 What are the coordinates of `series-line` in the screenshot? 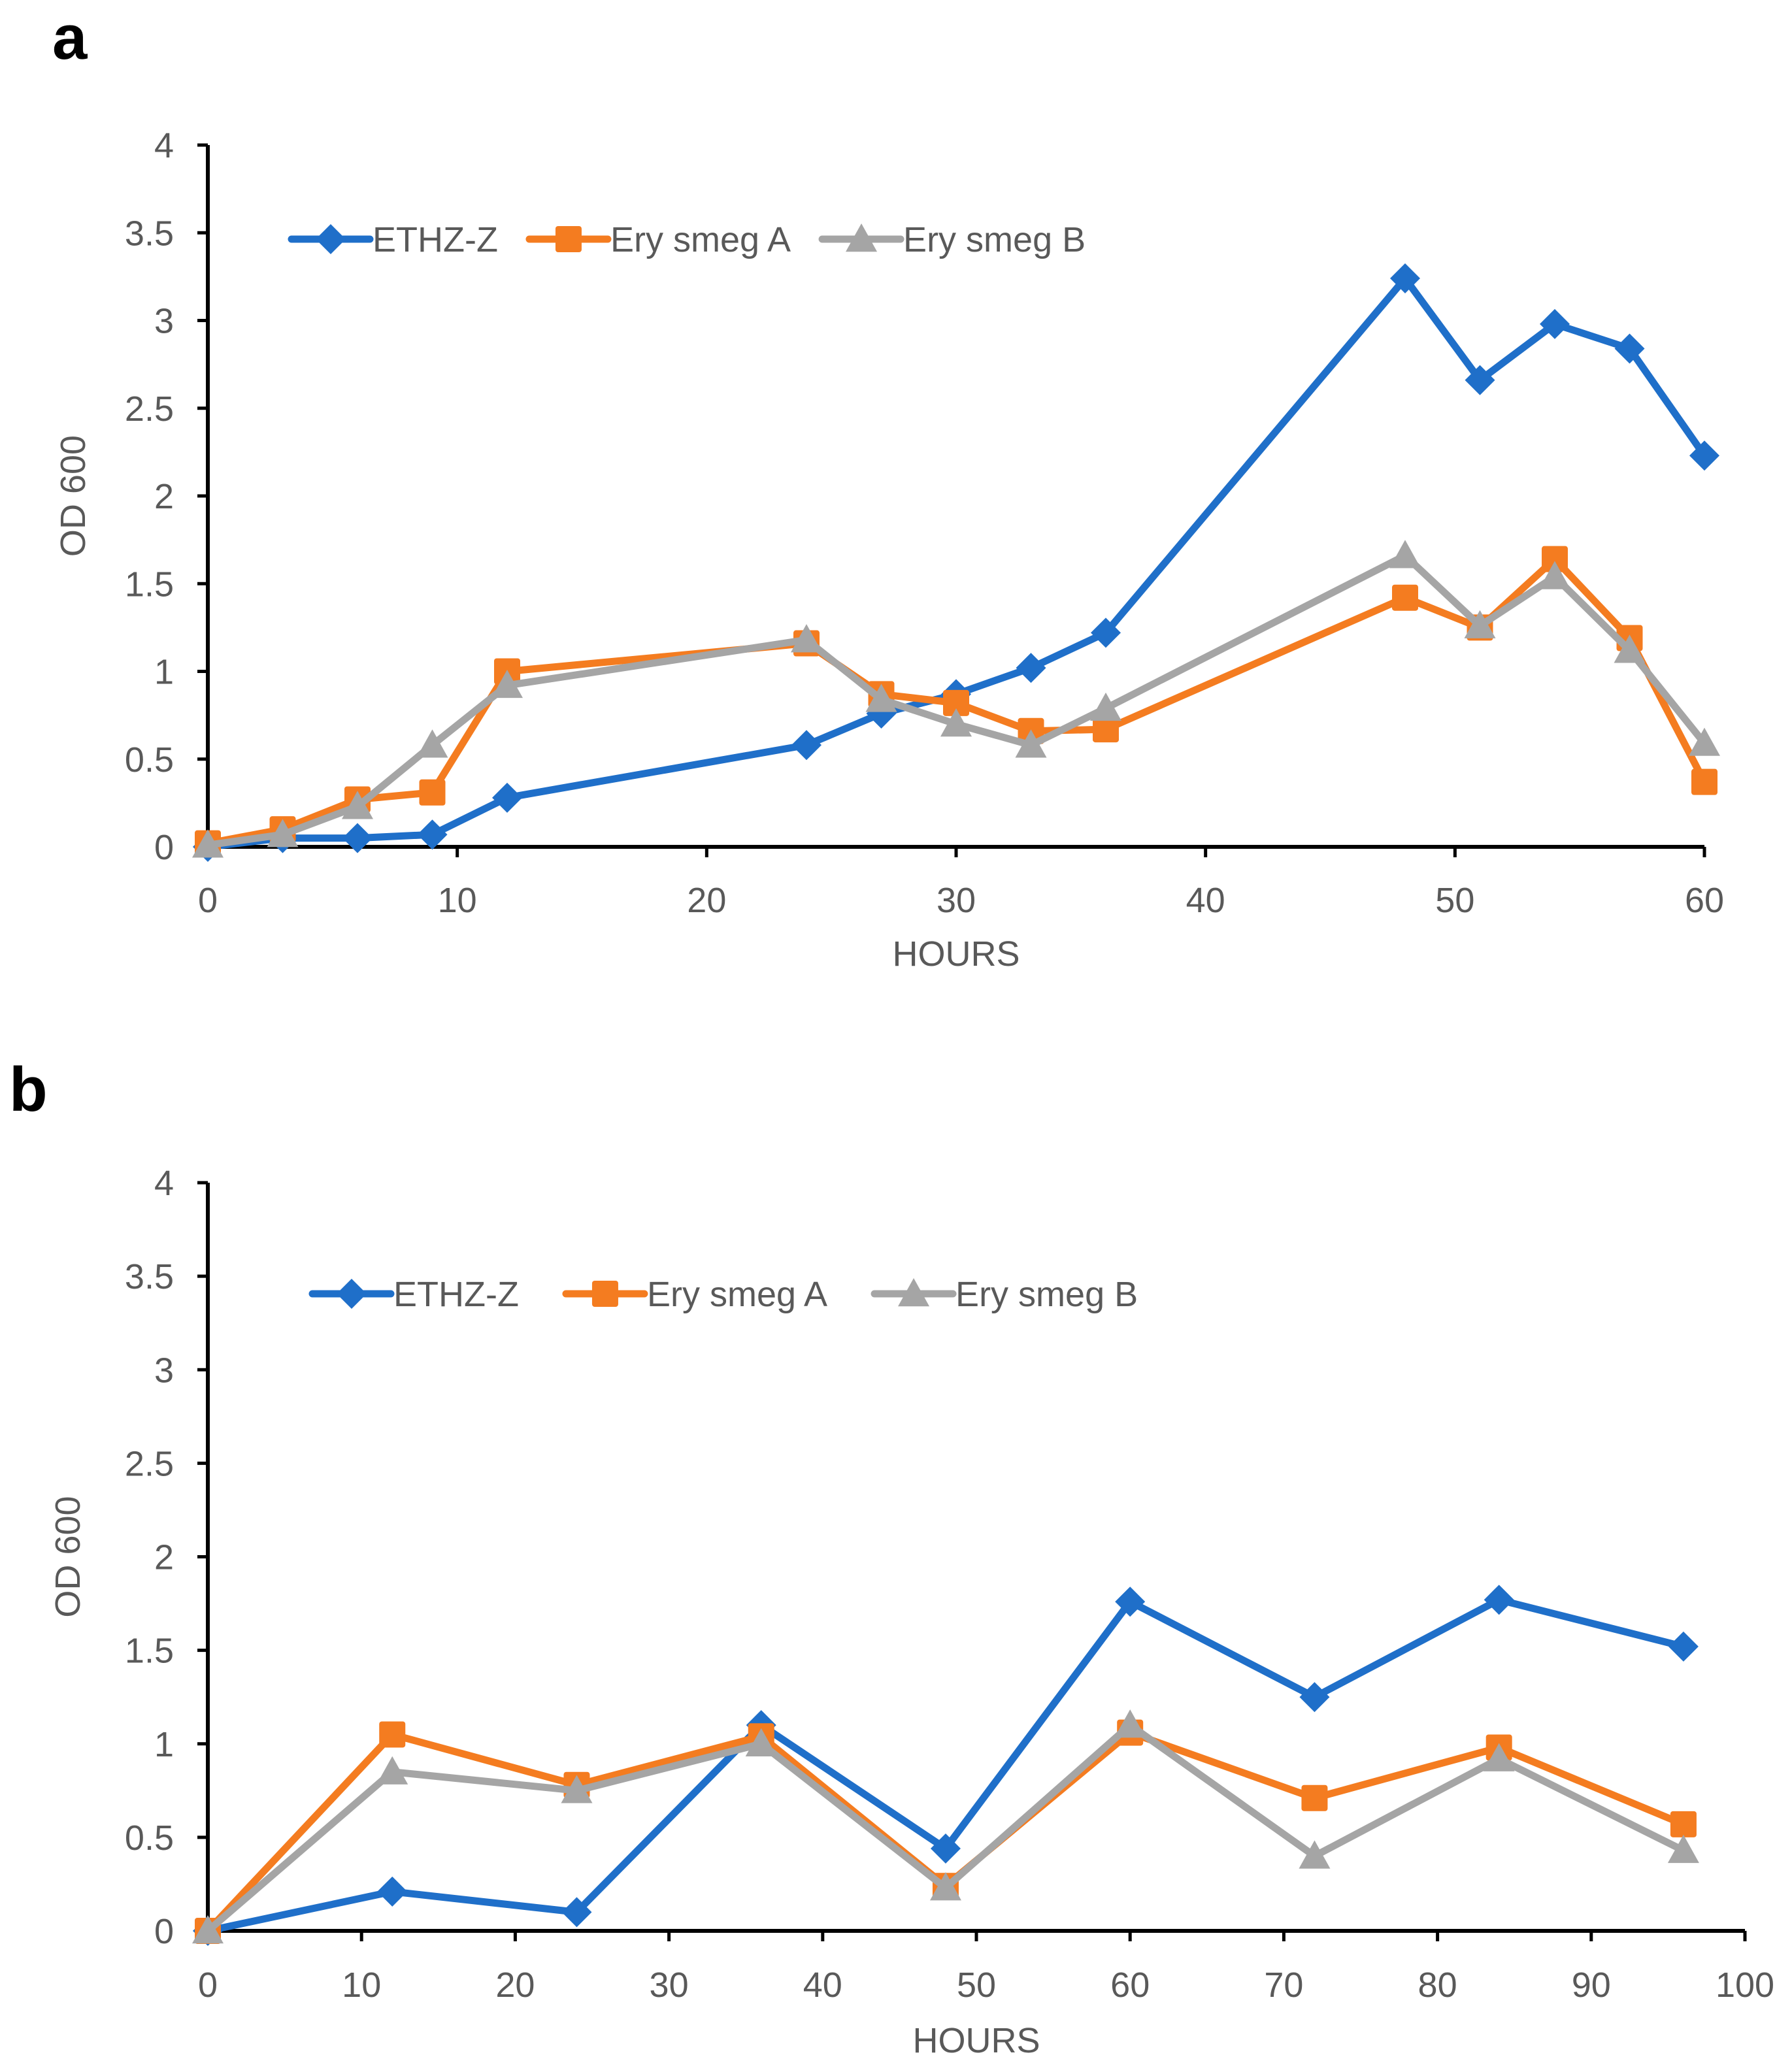 It's located at (946, 1832).